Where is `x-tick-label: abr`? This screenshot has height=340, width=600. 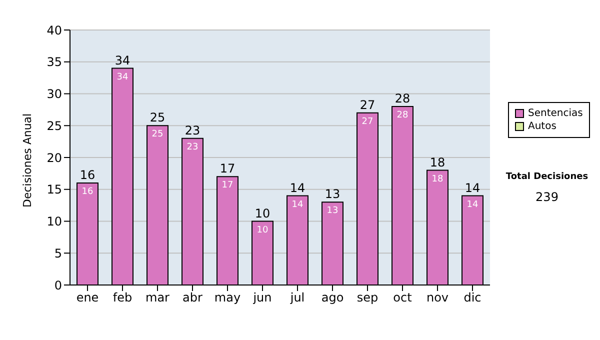 x-tick-label: abr is located at coordinates (192, 297).